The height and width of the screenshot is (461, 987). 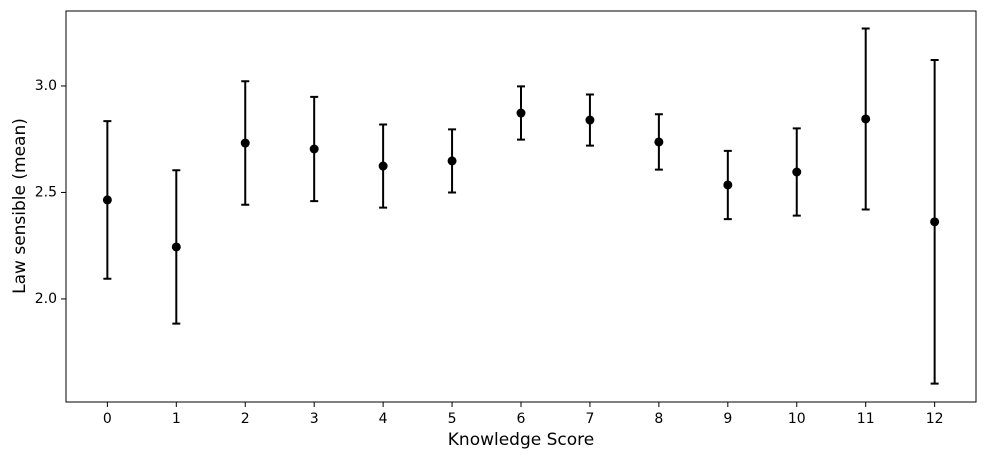 What do you see at coordinates (46, 86) in the screenshot?
I see `y-tick-label: 3.0` at bounding box center [46, 86].